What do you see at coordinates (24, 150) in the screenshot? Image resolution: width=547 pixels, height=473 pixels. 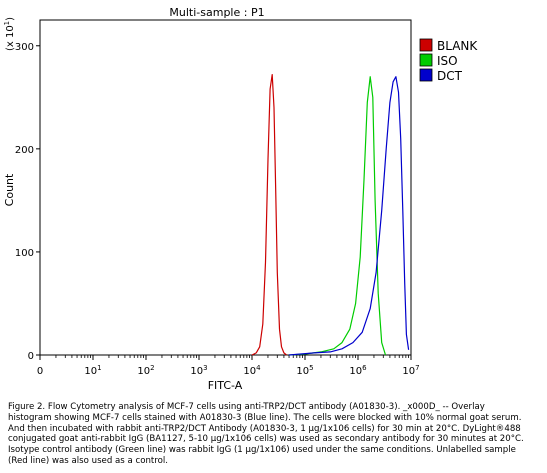 I see `y-tick-label: 200` at bounding box center [24, 150].